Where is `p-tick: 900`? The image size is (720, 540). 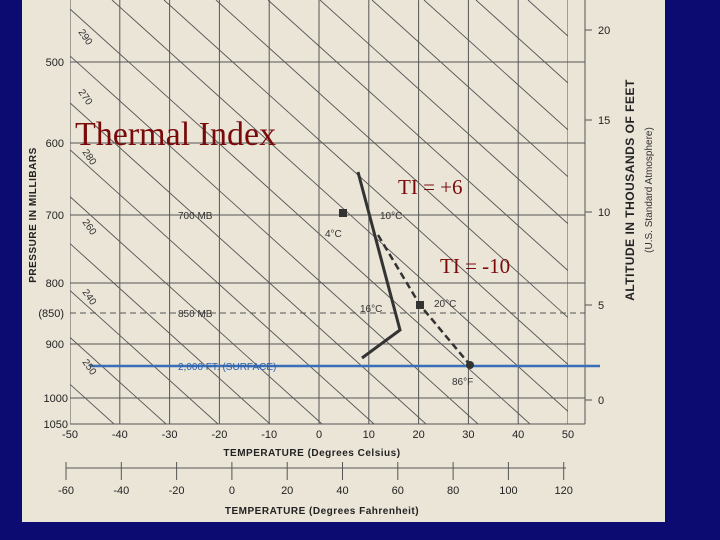 p-tick: 900 is located at coordinates (55, 345).